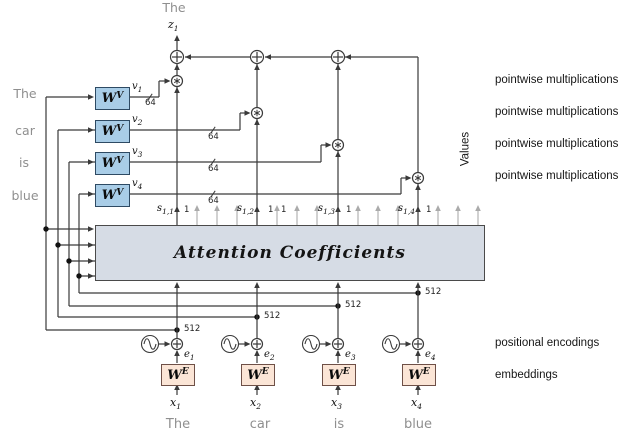 This screenshot has height=440, width=640. What do you see at coordinates (557, 144) in the screenshot?
I see `annotation-pointwise-3: pointwise multiplications` at bounding box center [557, 144].